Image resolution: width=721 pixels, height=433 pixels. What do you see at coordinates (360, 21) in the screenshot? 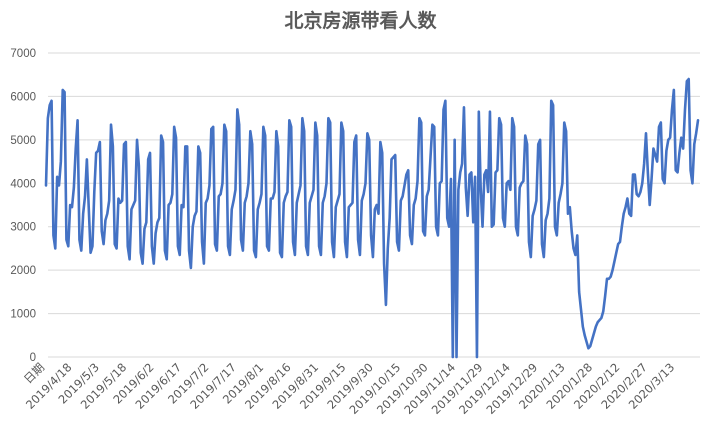
I see `chart-title: 北京房源带看人数` at bounding box center [360, 21].